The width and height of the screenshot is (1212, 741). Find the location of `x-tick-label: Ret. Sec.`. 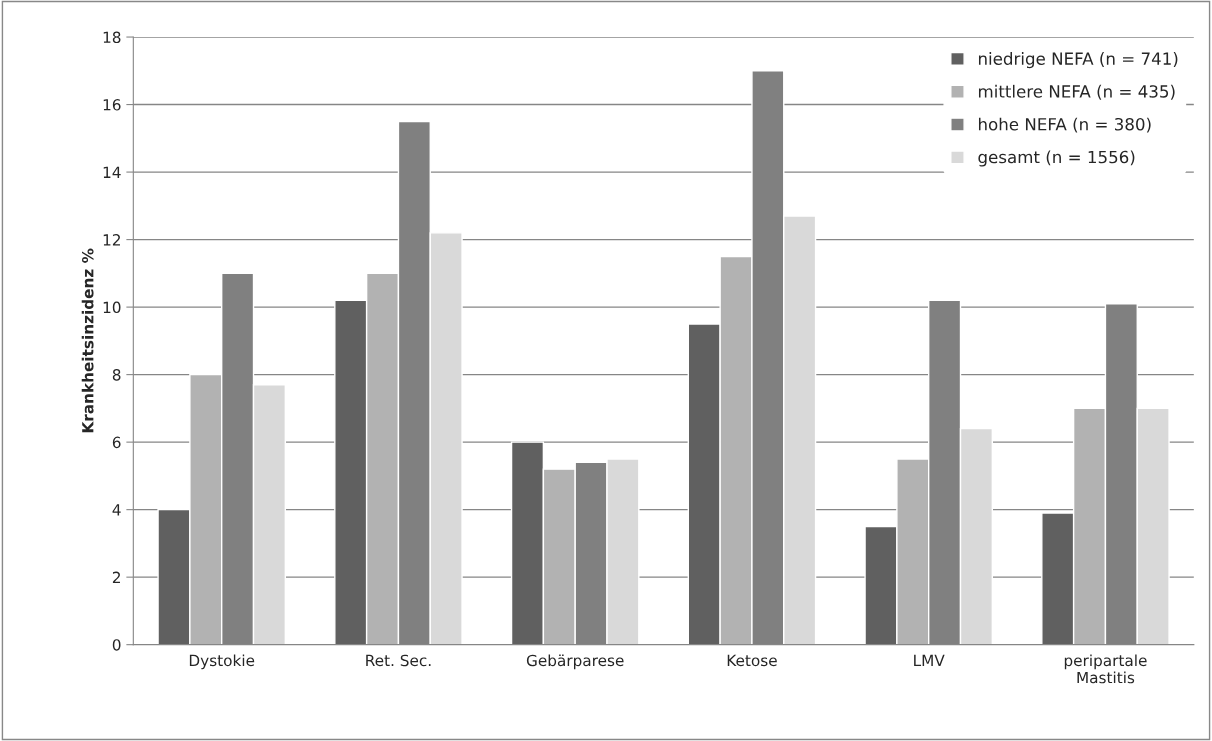

x-tick-label: Ret. Sec. is located at coordinates (398, 660).